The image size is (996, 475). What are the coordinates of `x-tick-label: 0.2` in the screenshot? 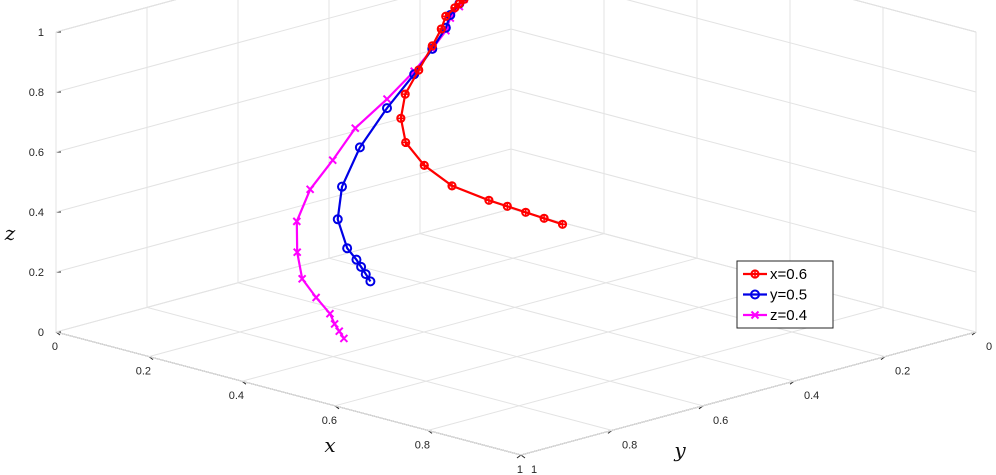 It's located at (143, 372).